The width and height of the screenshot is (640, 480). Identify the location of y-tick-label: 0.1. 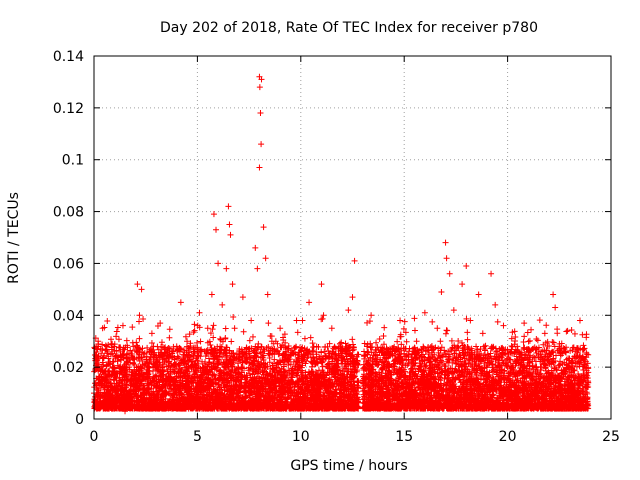
(73, 161).